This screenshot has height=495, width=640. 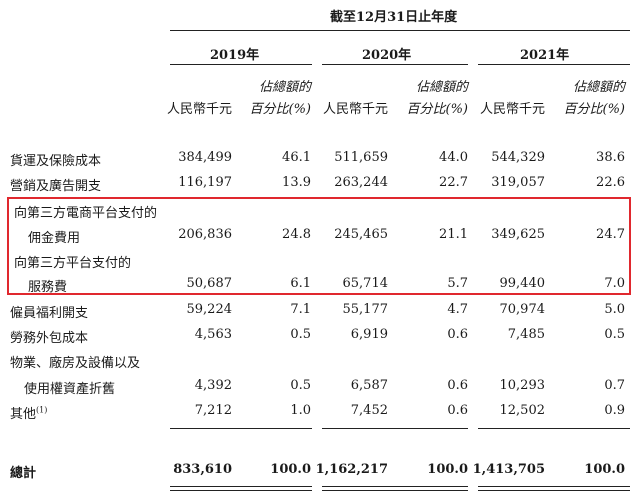 I want to click on total-label: 總計, so click(x=23, y=473).